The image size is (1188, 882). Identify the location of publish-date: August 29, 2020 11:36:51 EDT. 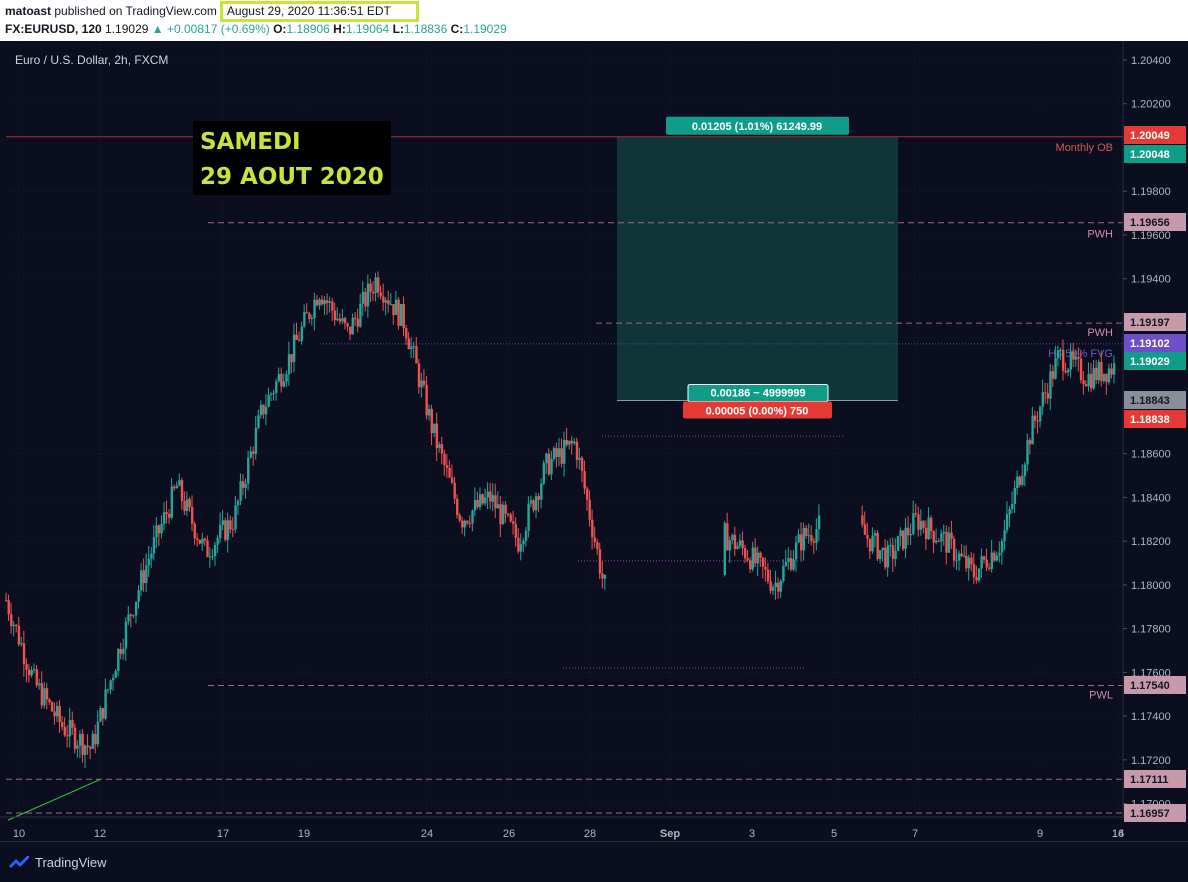
(319, 11).